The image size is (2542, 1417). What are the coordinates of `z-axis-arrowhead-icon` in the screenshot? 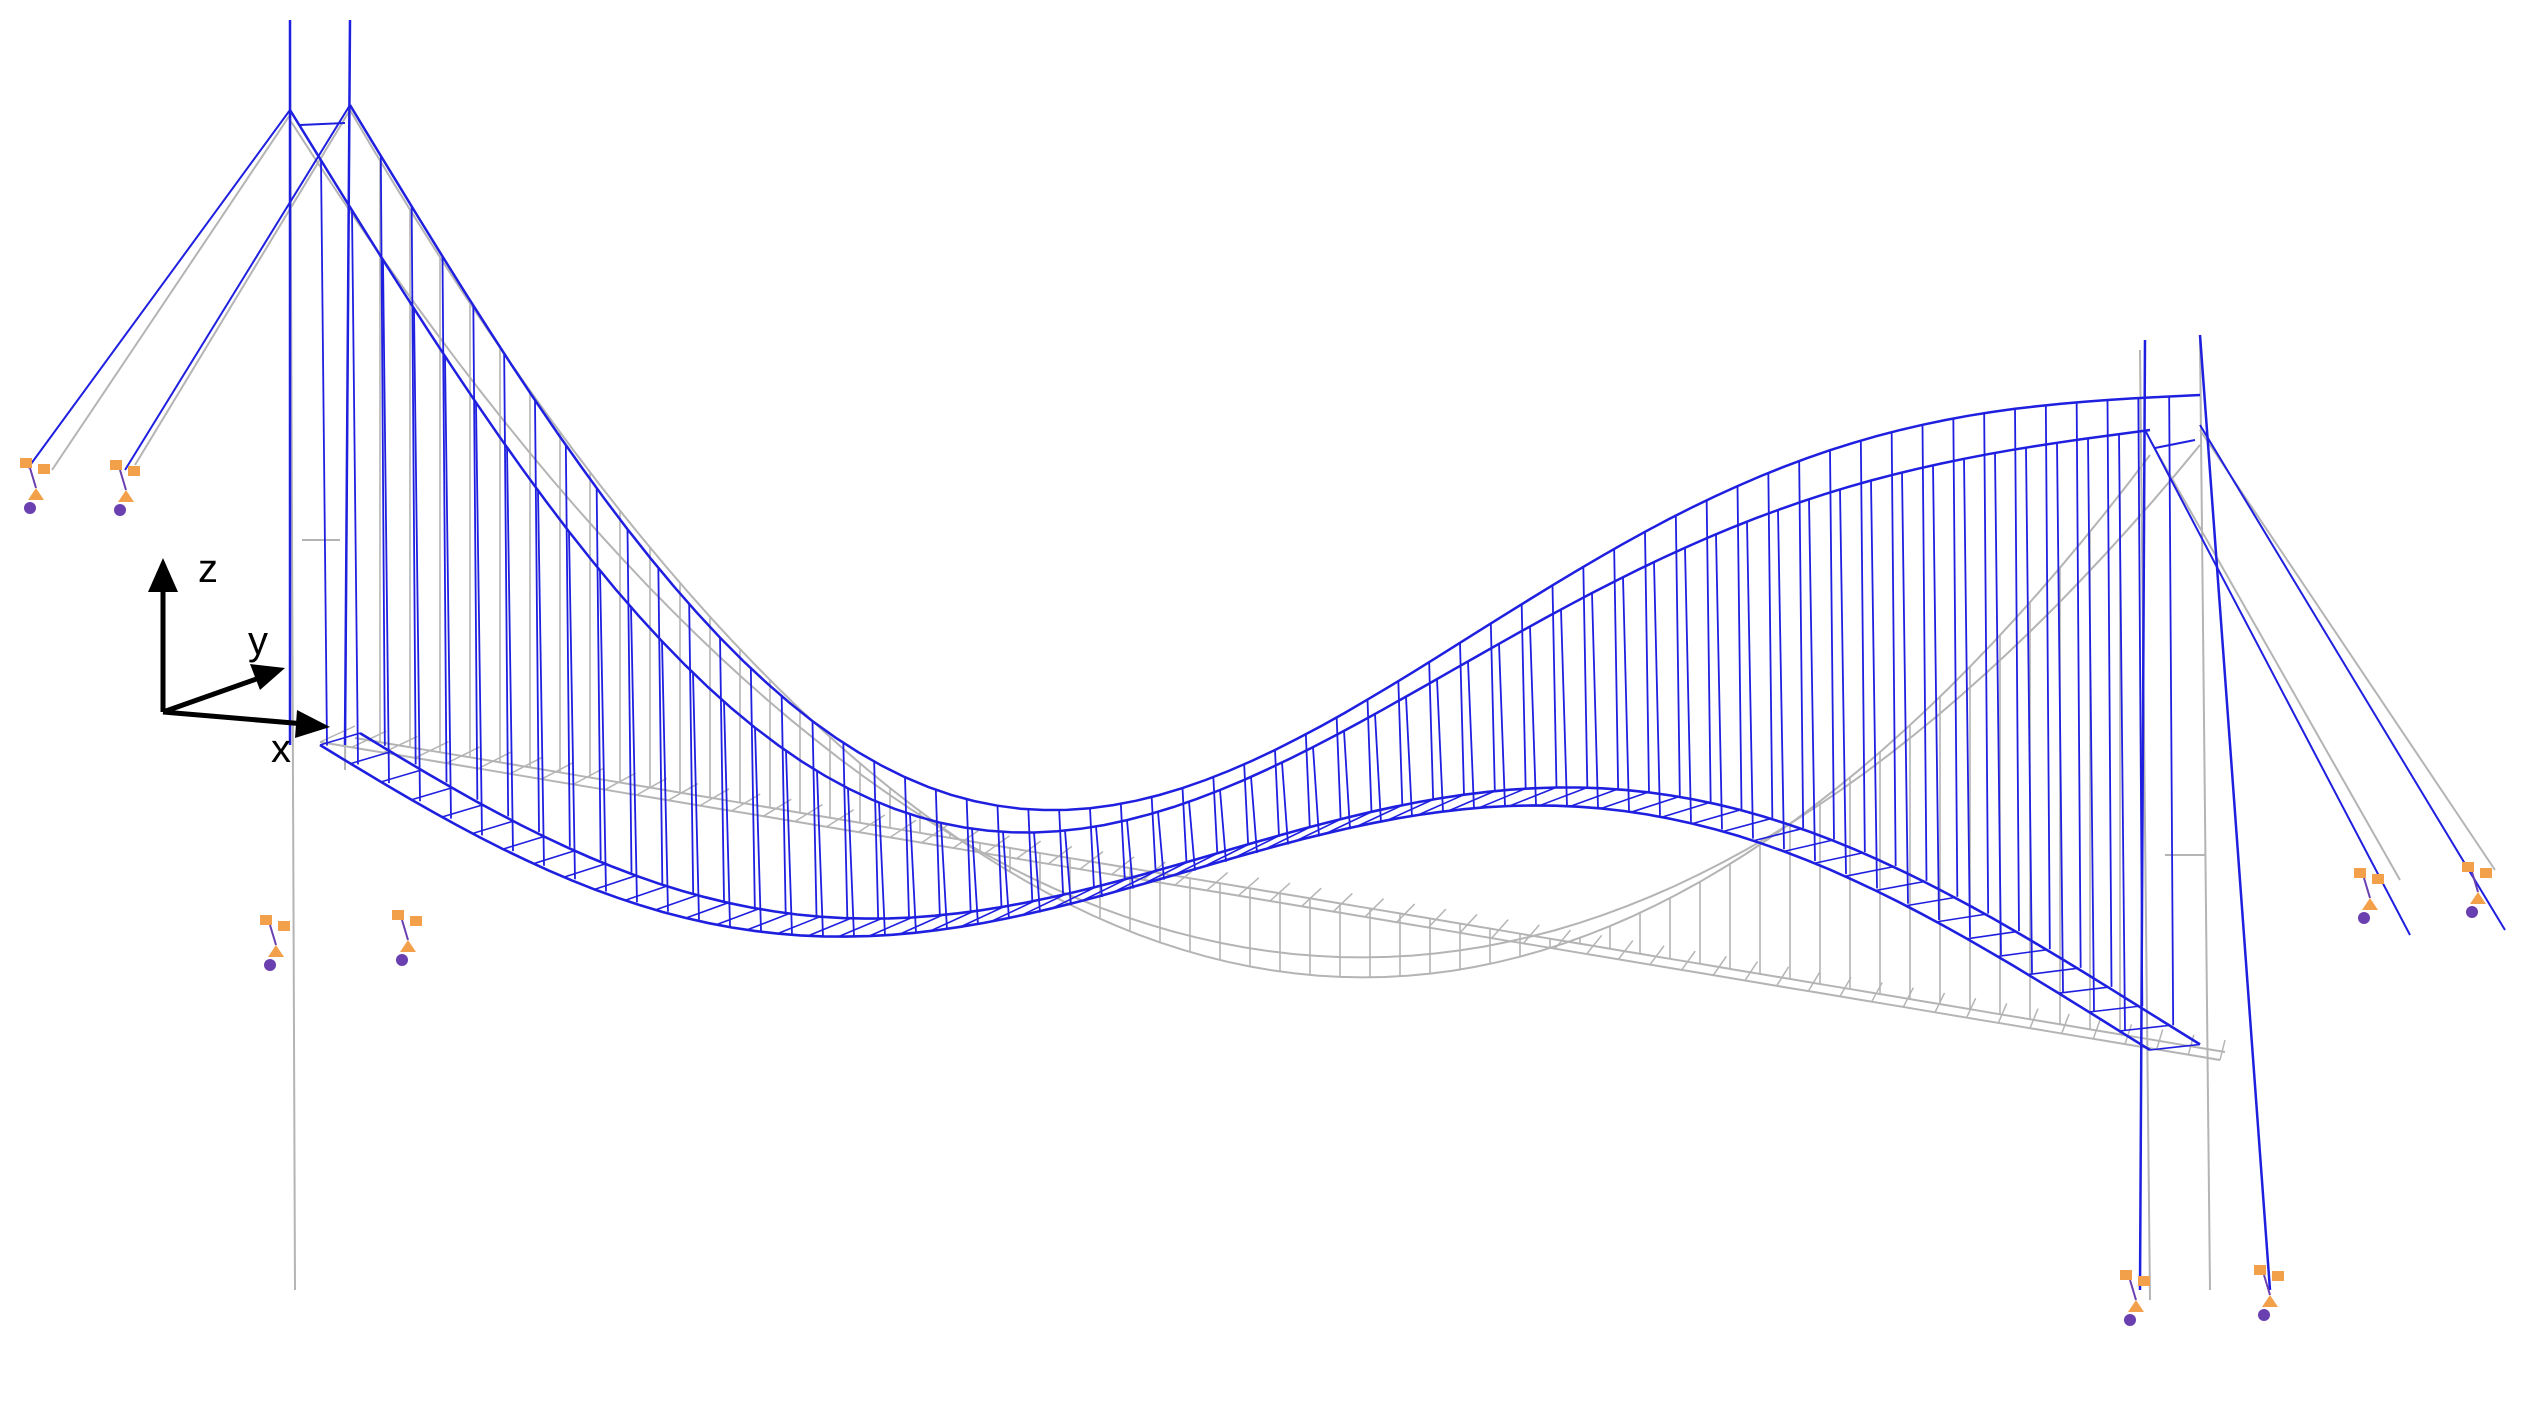 It's located at (163, 575).